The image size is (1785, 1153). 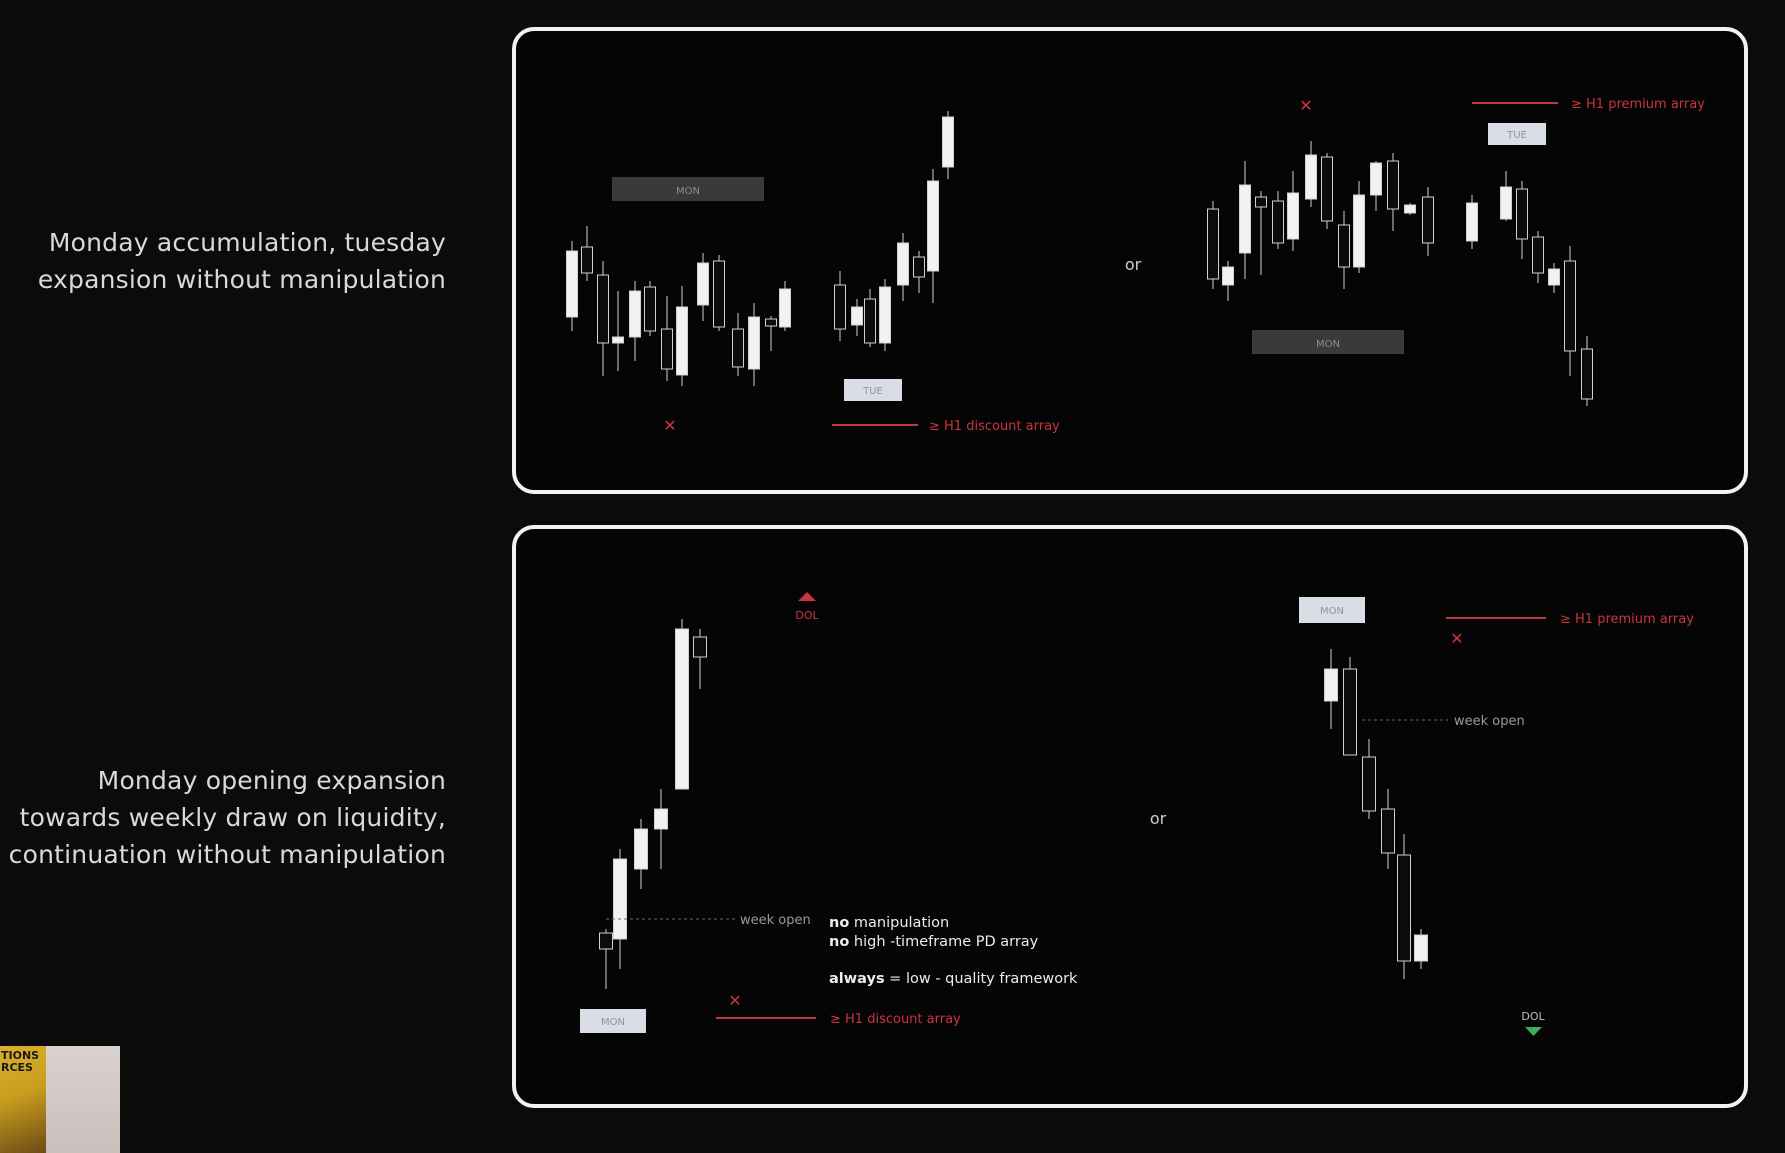 I want to click on note-no-htf-array: no high -timeframe PD array, so click(x=934, y=942).